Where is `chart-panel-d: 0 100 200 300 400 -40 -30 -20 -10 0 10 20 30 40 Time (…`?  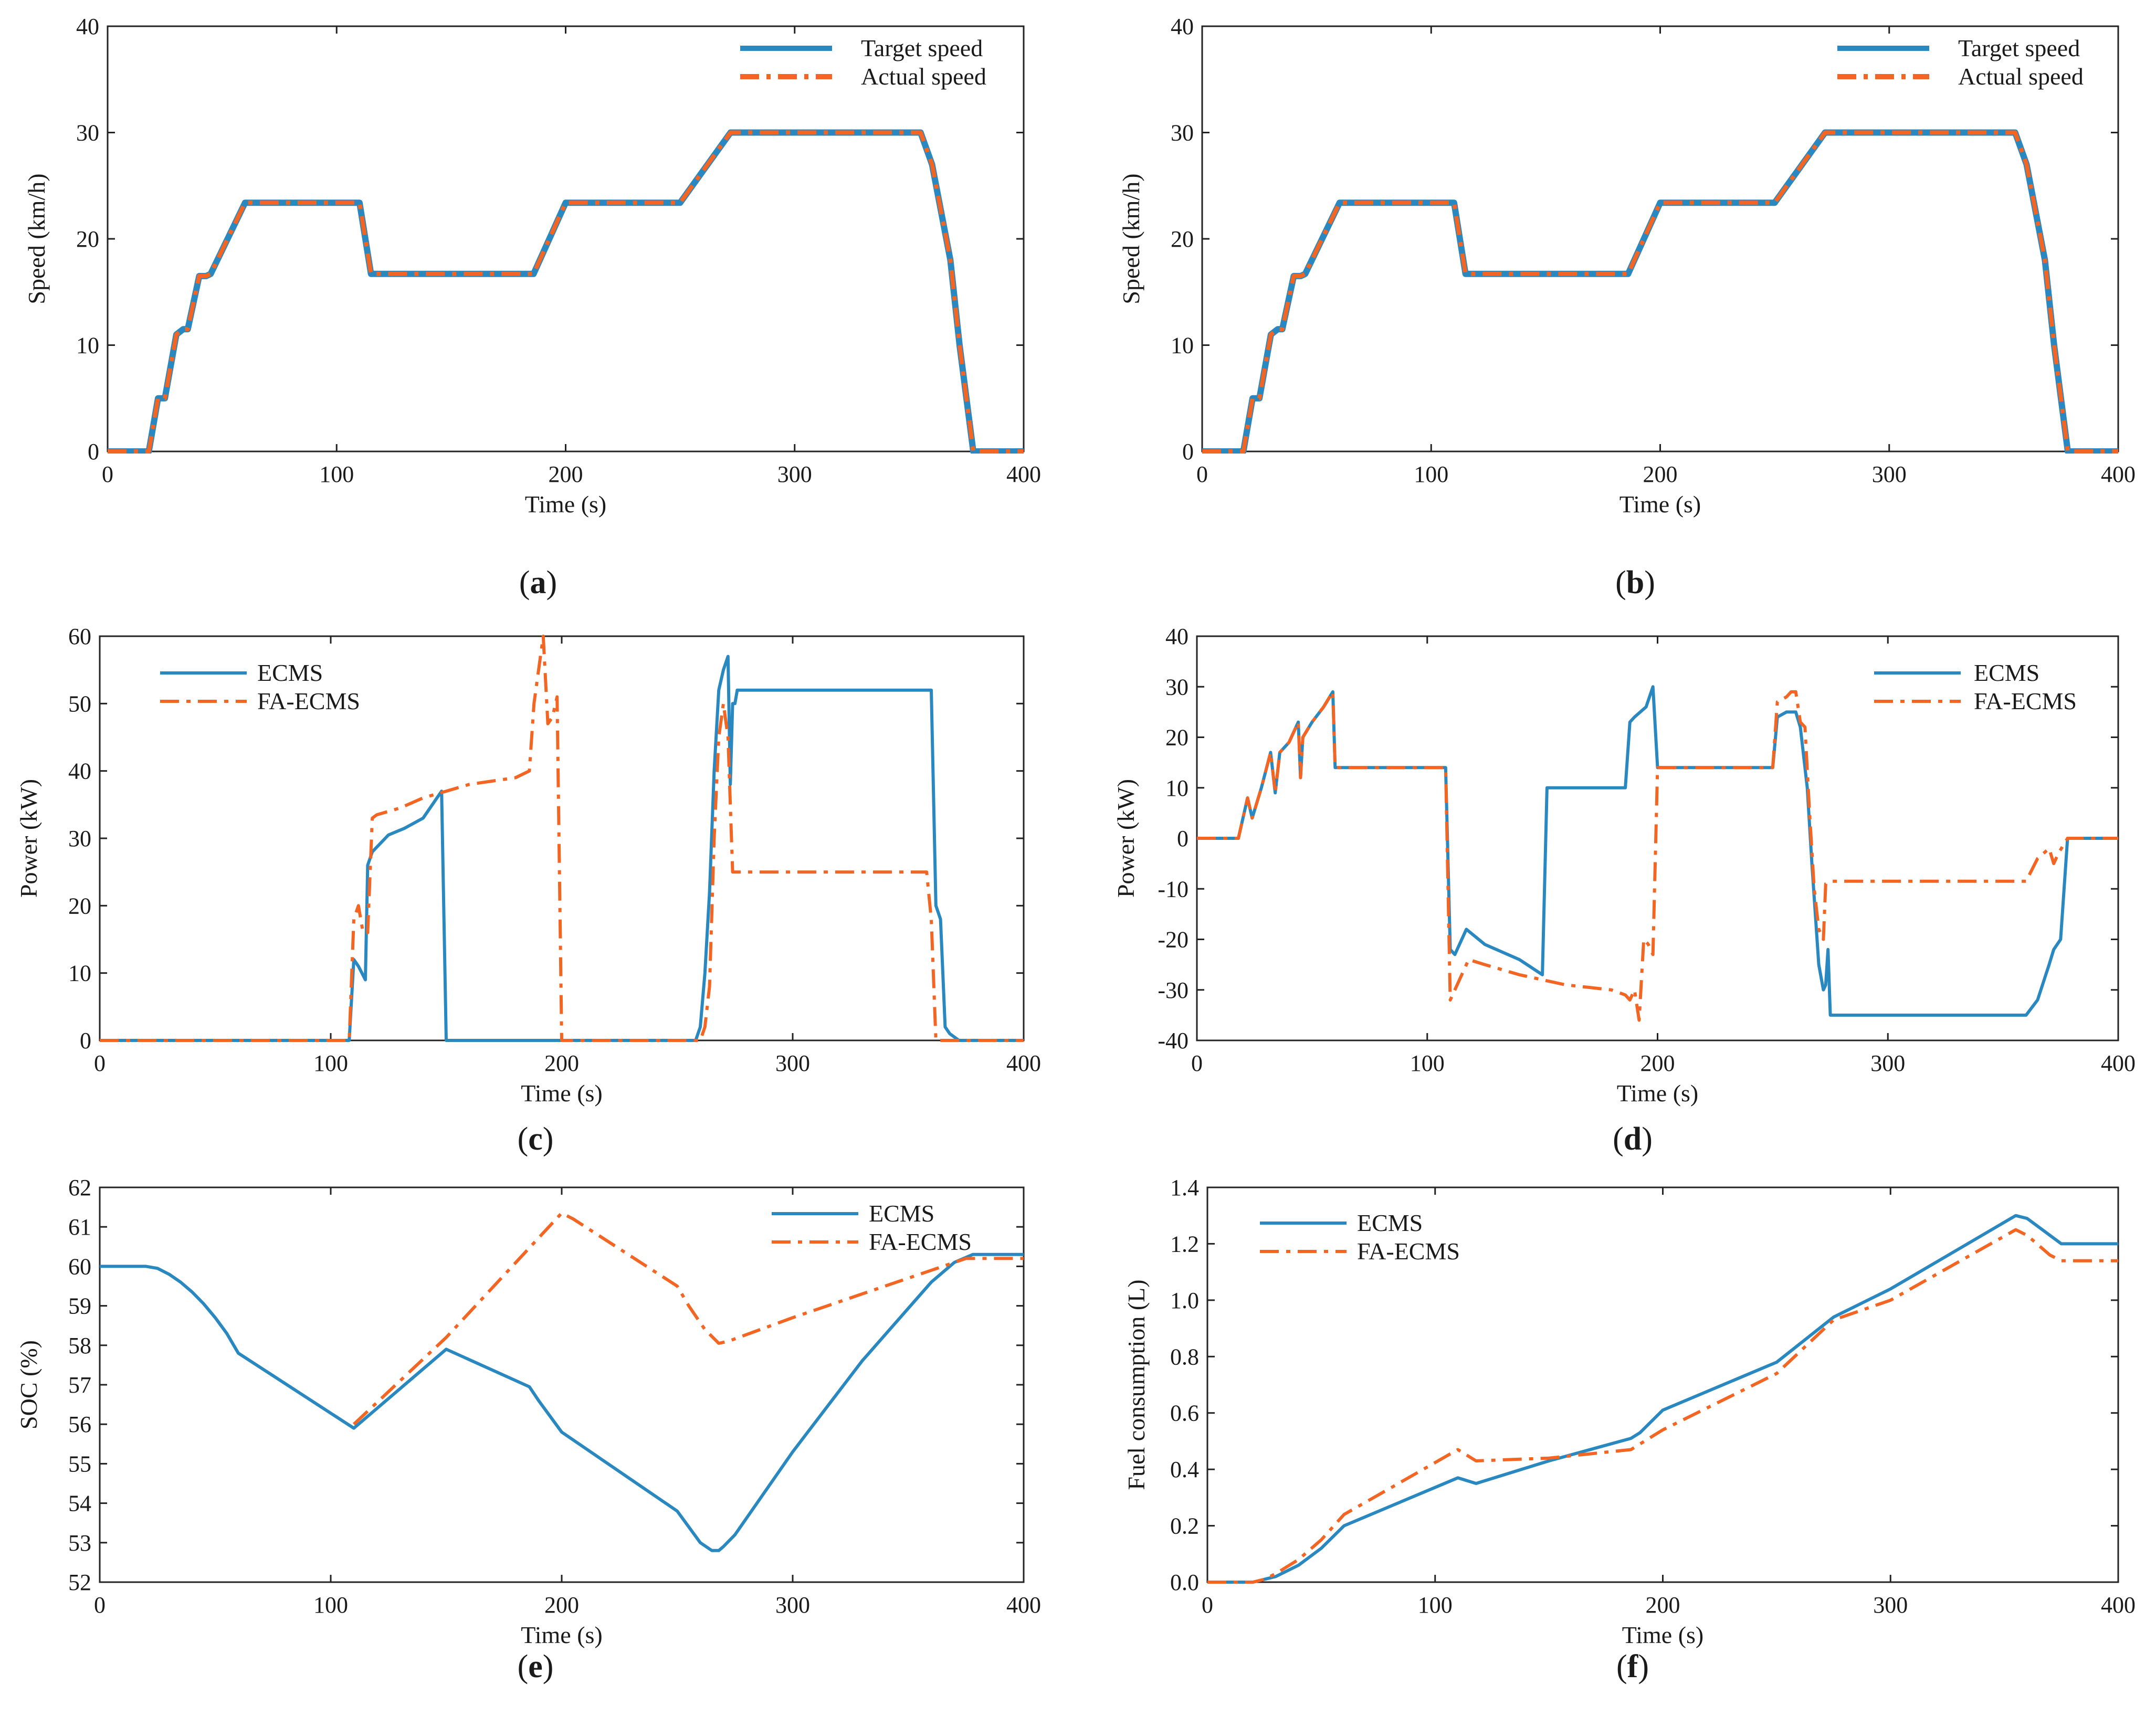
chart-panel-d: 0 100 200 300 400 -40 -30 -20 -10 0 10 20 30 40 Time (… is located at coordinates (1624, 890).